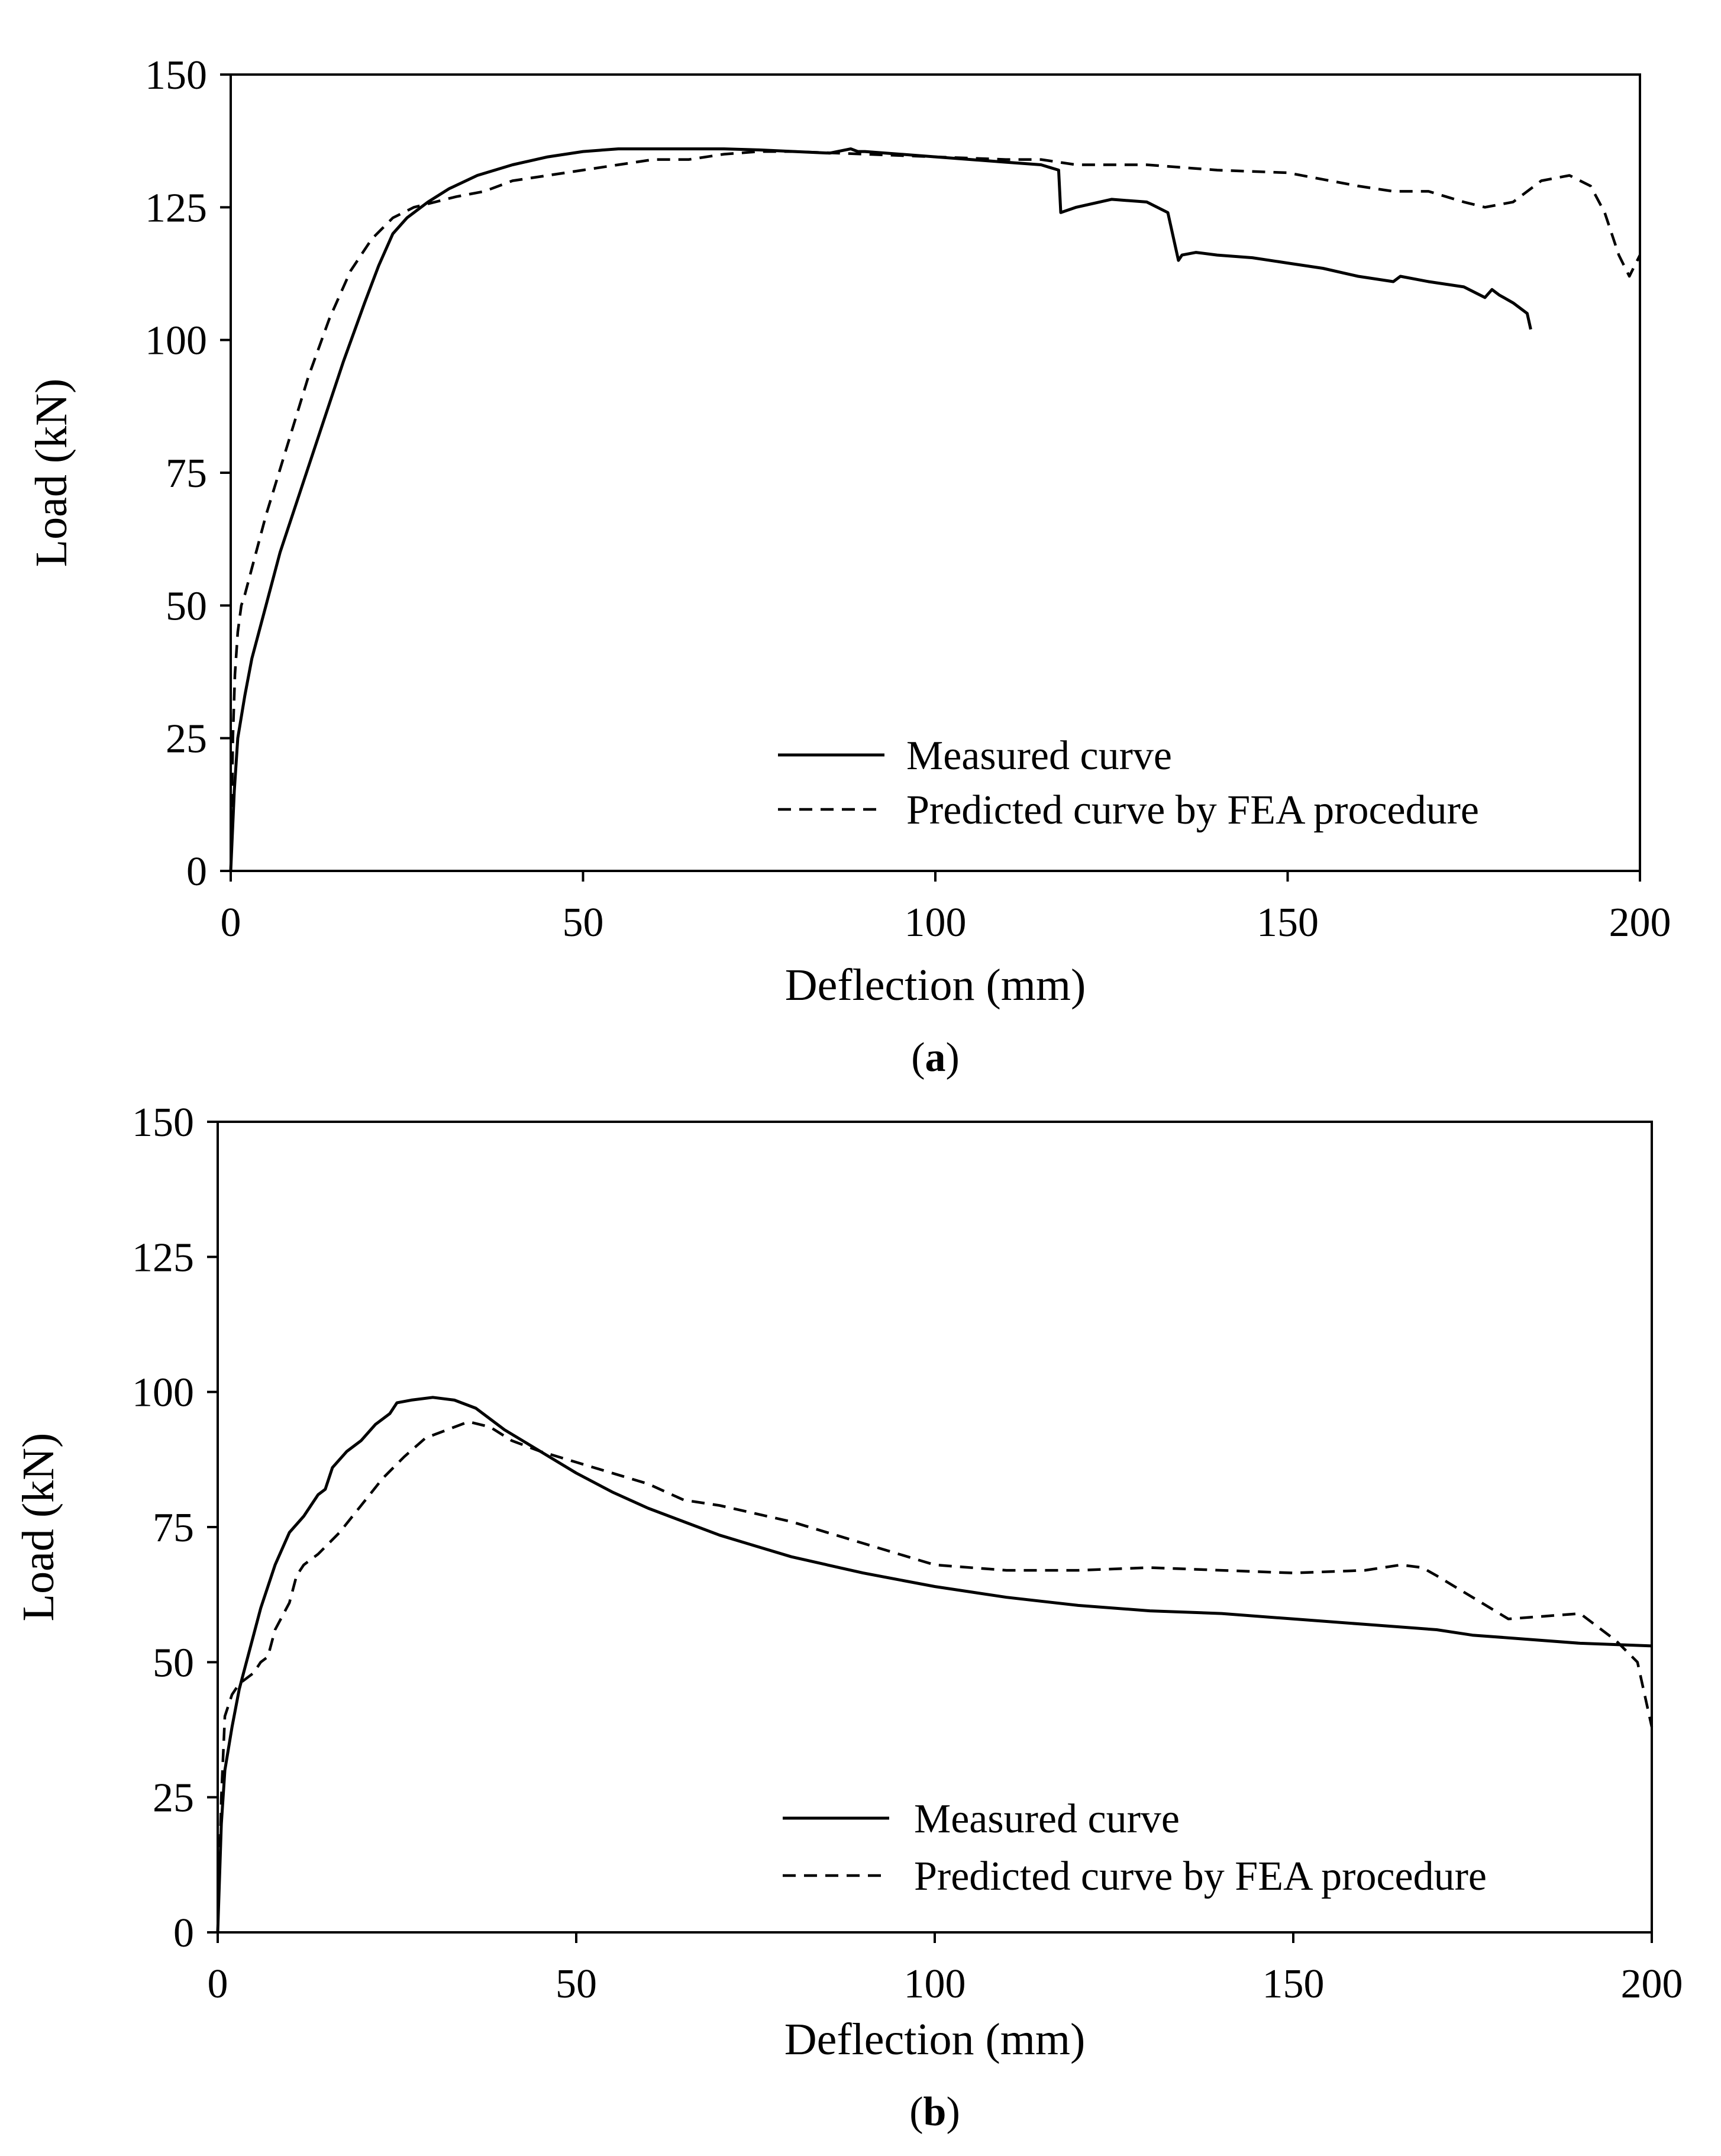  Describe the element at coordinates (934, 2112) in the screenshot. I see `panel-label: (b)` at that location.